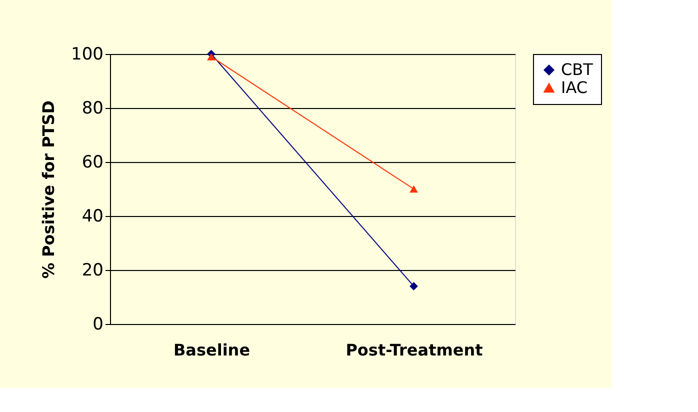 The height and width of the screenshot is (412, 698). I want to click on point, so click(414, 286).